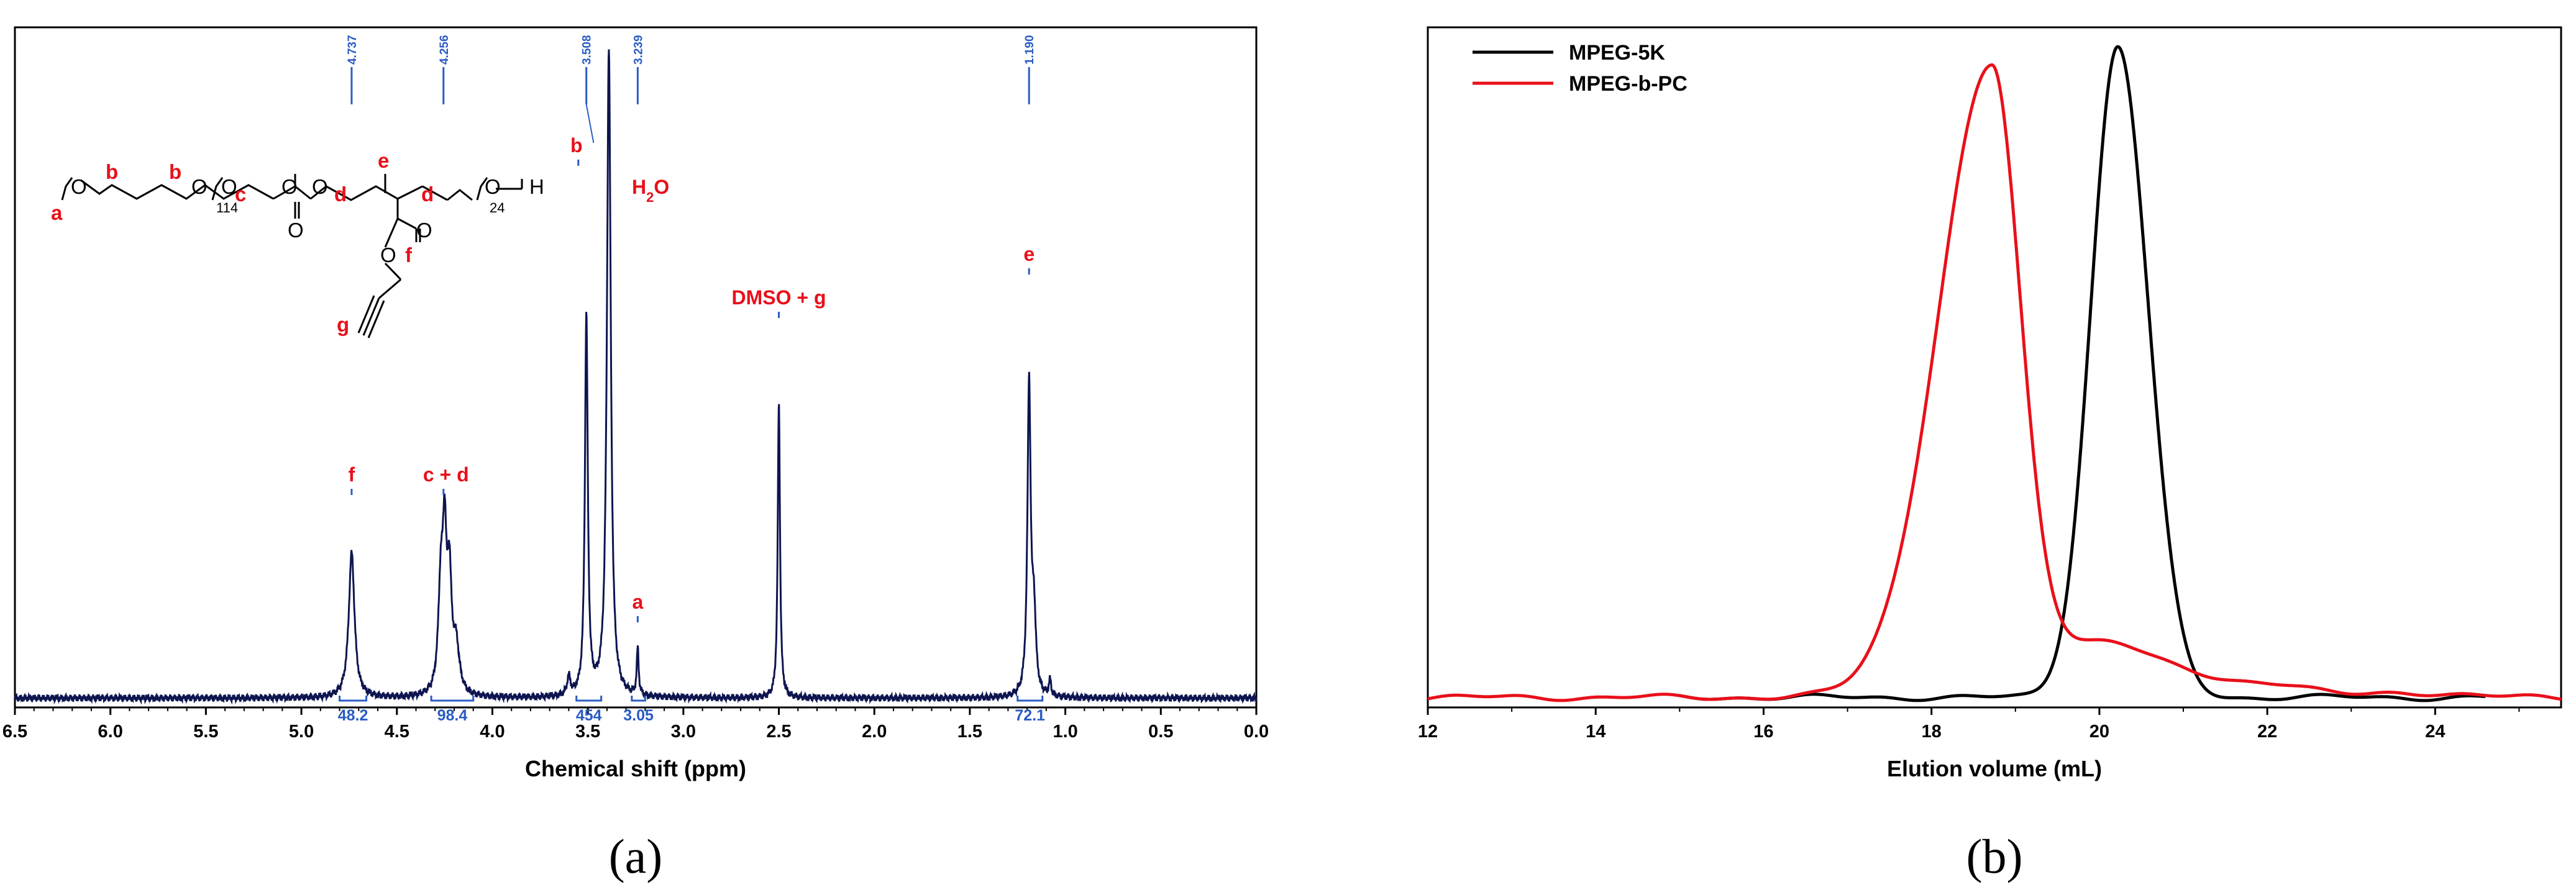 The height and width of the screenshot is (895, 2576). Describe the element at coordinates (2435, 732) in the screenshot. I see `x-tick-label: 24` at that location.